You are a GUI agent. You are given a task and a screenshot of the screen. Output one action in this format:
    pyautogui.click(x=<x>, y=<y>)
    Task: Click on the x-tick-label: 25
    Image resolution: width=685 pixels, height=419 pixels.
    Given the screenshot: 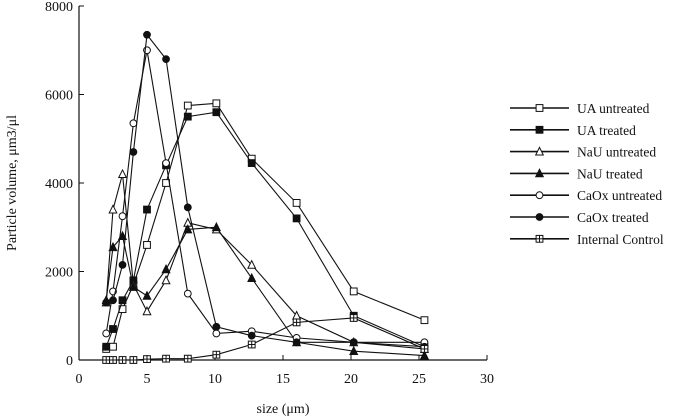 What is the action you would take?
    pyautogui.click(x=419, y=379)
    